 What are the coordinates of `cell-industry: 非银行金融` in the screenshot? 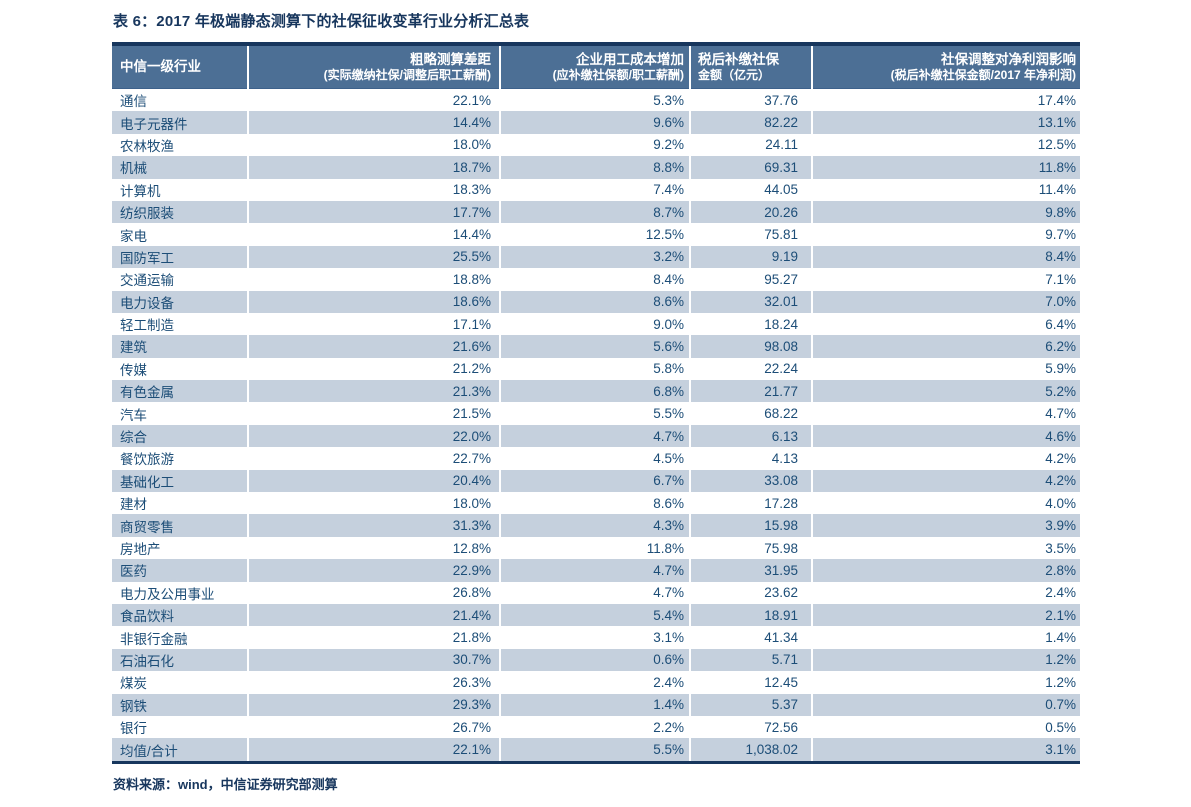 It's located at (154, 639).